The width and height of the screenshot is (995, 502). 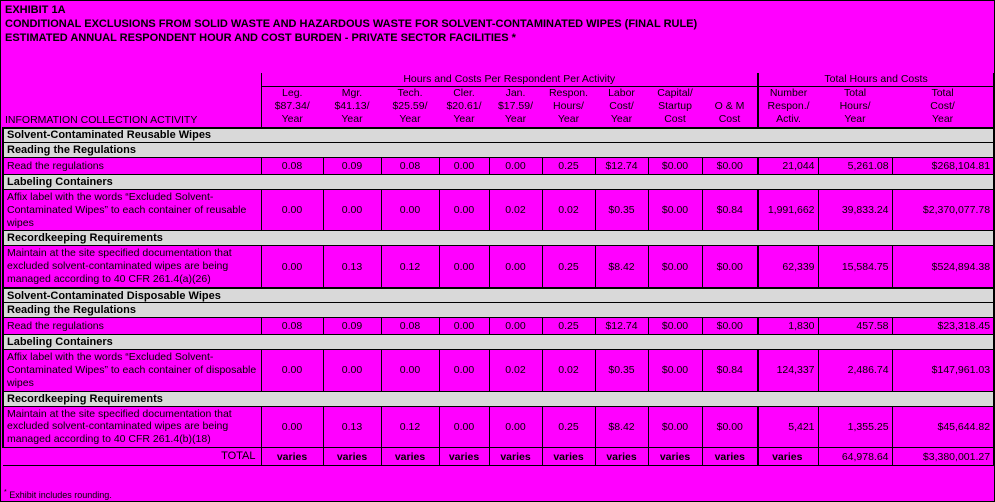 I want to click on column-header-total-hours: Total Hours/Year, so click(x=855, y=107).